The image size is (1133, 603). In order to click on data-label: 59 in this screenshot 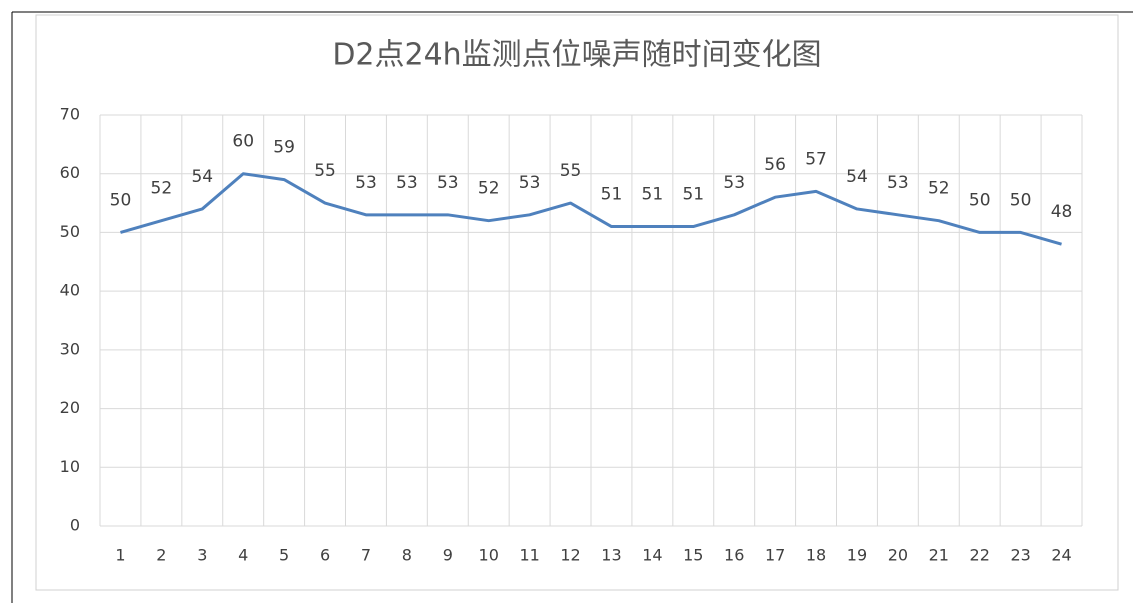, I will do `click(284, 148)`.